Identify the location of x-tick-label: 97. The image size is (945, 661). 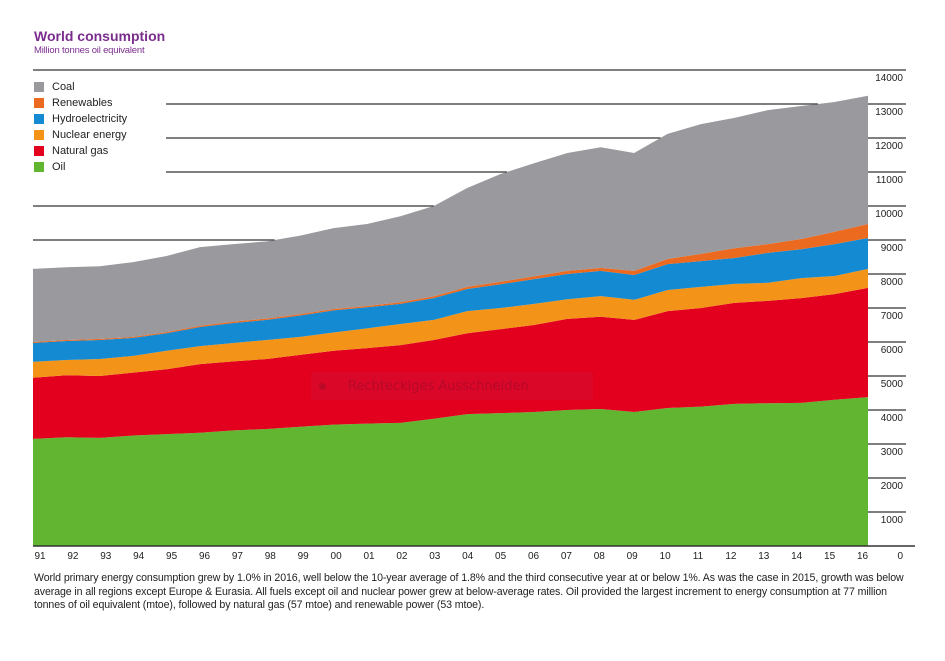
(238, 556).